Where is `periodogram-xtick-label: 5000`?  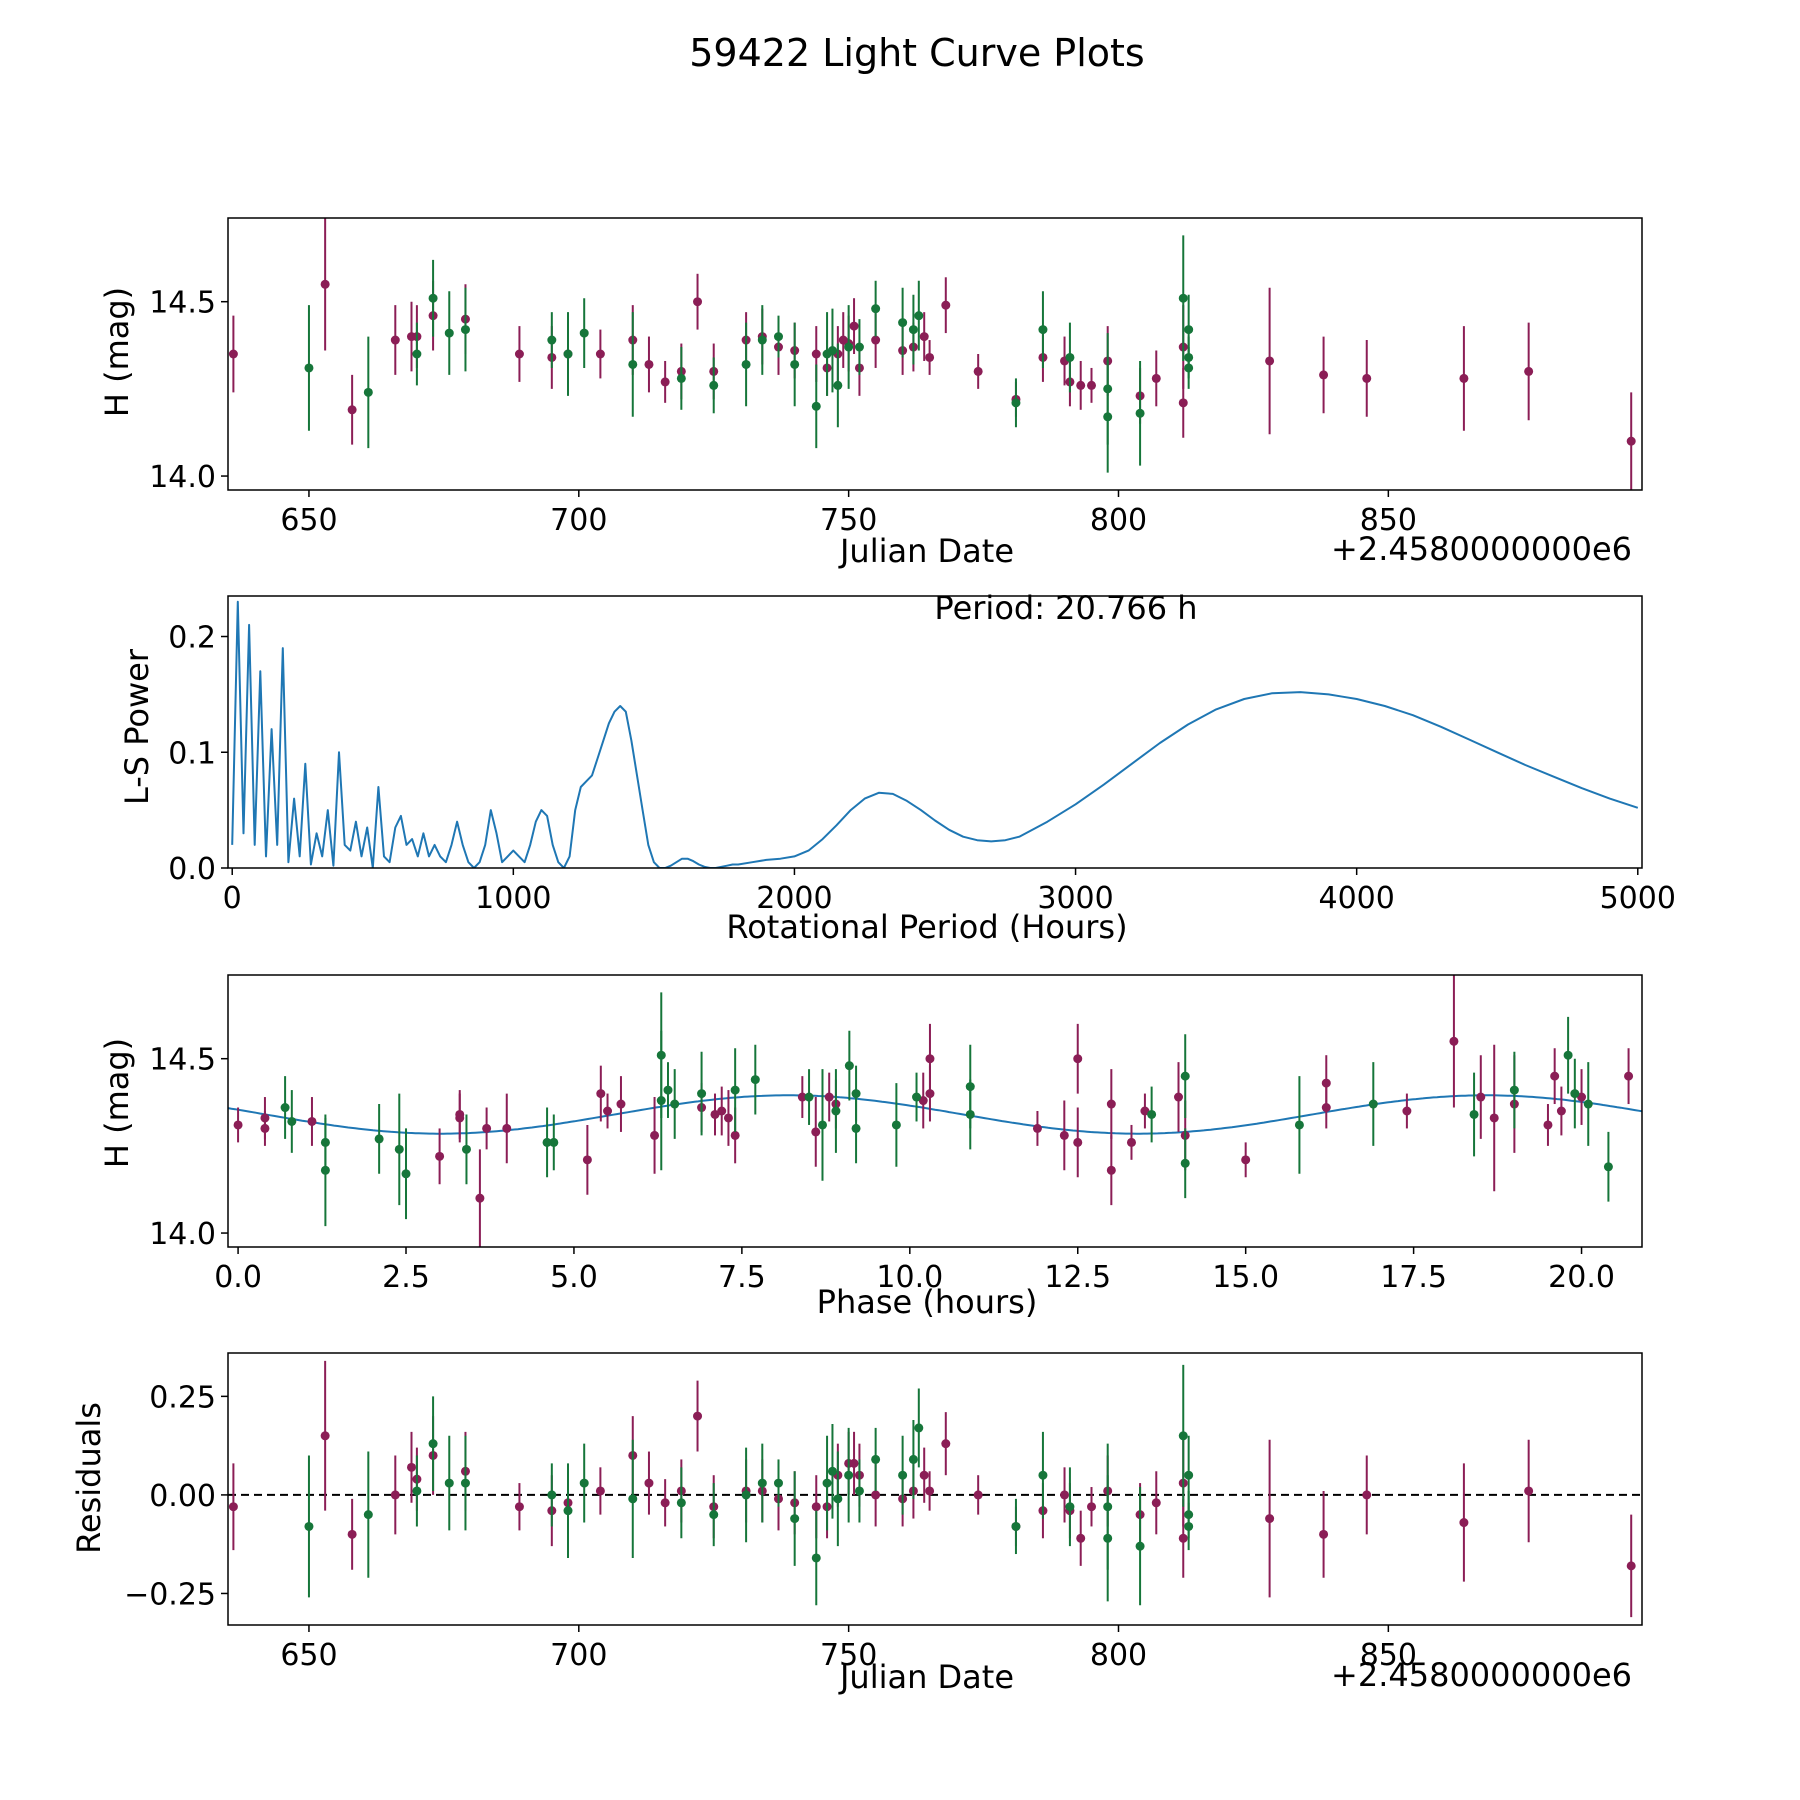 periodogram-xtick-label: 5000 is located at coordinates (1638, 898).